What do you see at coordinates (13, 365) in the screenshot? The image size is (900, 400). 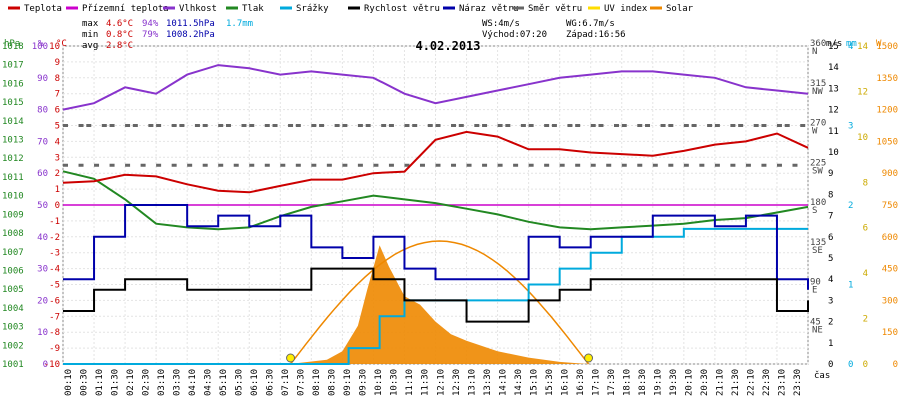 I see `tick-label-hpa: 1001` at bounding box center [13, 365].